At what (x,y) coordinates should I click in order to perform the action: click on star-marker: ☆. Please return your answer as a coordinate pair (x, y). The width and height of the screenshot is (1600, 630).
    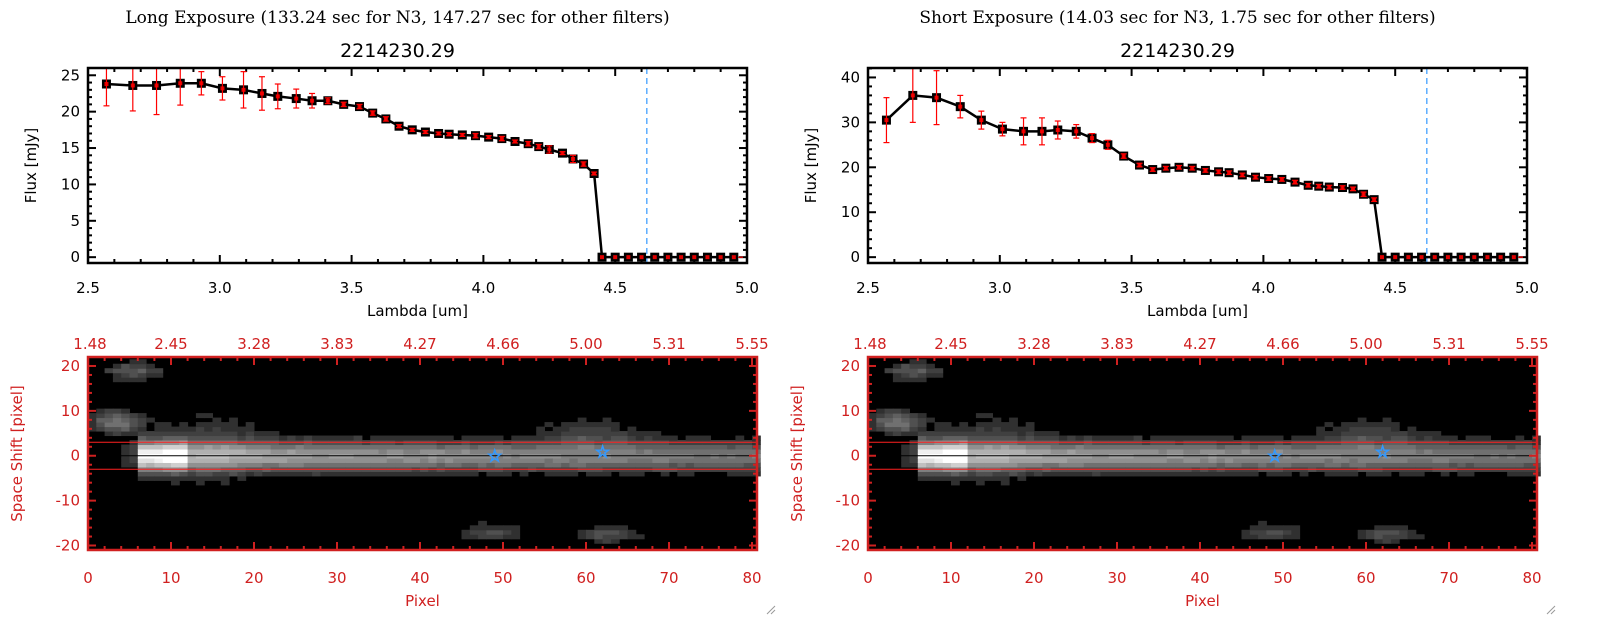
    Looking at the image, I should click on (1274, 457).